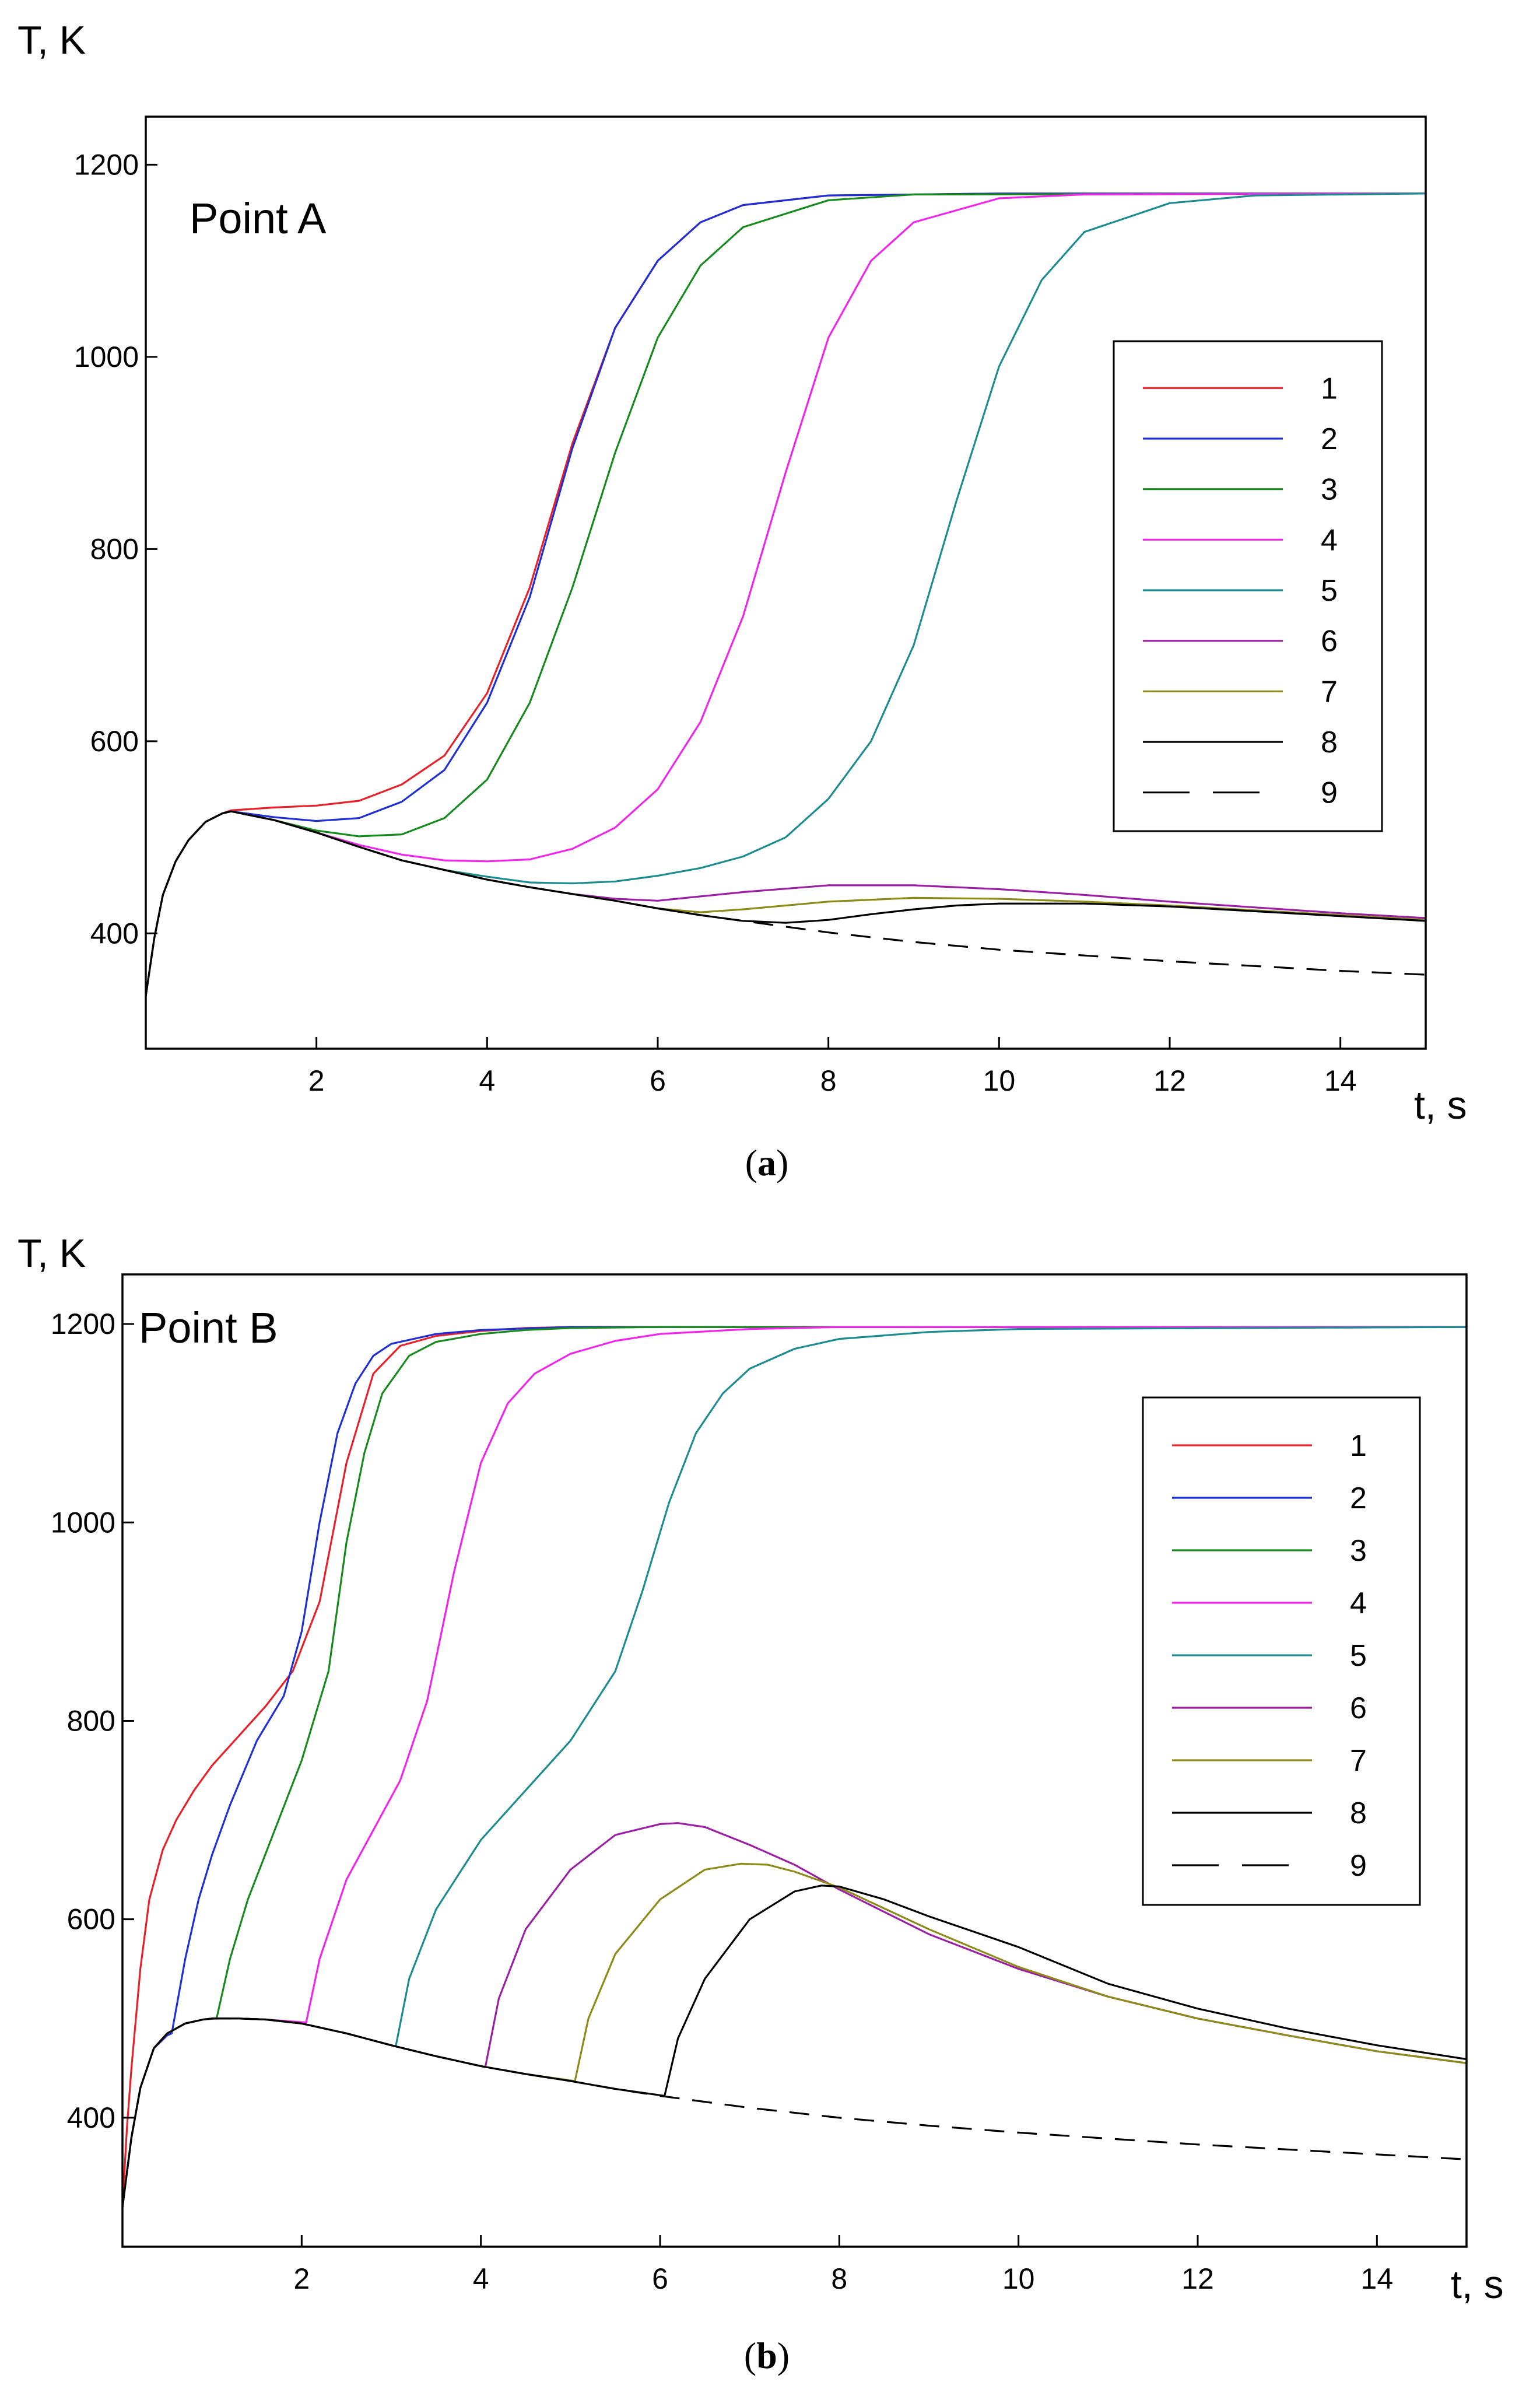 The height and width of the screenshot is (2396, 1540). What do you see at coordinates (258, 218) in the screenshot?
I see `panel-a-annotation: Point A` at bounding box center [258, 218].